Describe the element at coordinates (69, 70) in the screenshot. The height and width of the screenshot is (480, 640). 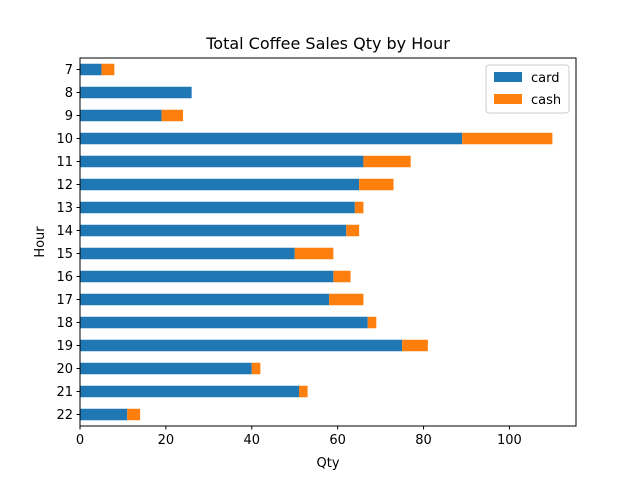
I see `y-tick-label-7: 7` at that location.